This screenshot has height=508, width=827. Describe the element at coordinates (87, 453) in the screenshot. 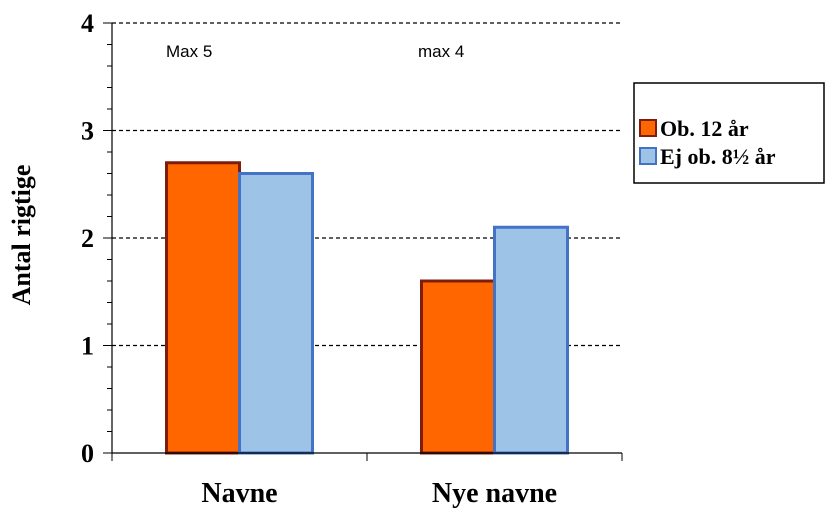

I see `y-tick-label: 0` at that location.